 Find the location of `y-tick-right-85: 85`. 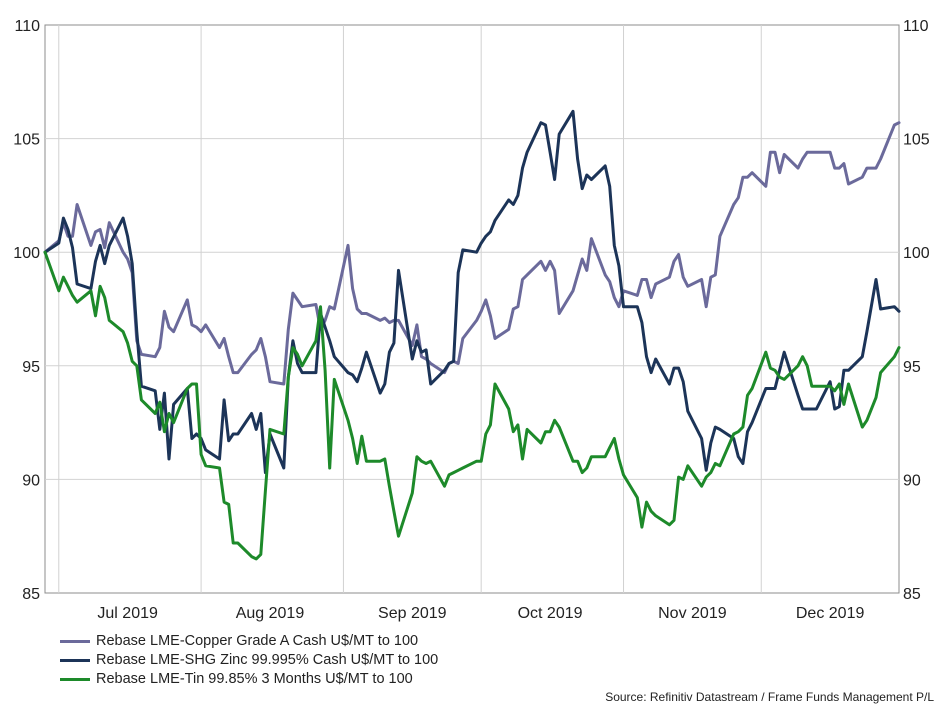

y-tick-right-85: 85 is located at coordinates (912, 594).